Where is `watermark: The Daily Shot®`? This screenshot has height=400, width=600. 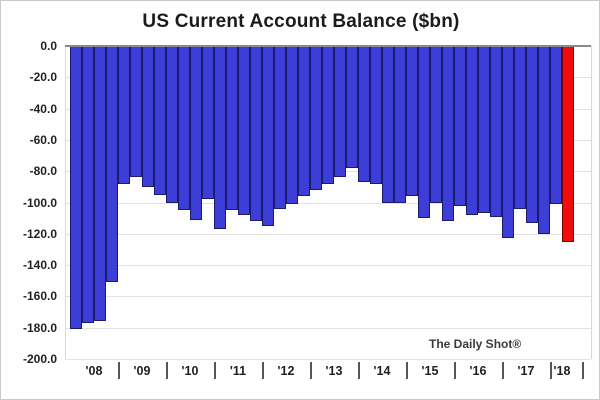
watermark: The Daily Shot® is located at coordinates (475, 344).